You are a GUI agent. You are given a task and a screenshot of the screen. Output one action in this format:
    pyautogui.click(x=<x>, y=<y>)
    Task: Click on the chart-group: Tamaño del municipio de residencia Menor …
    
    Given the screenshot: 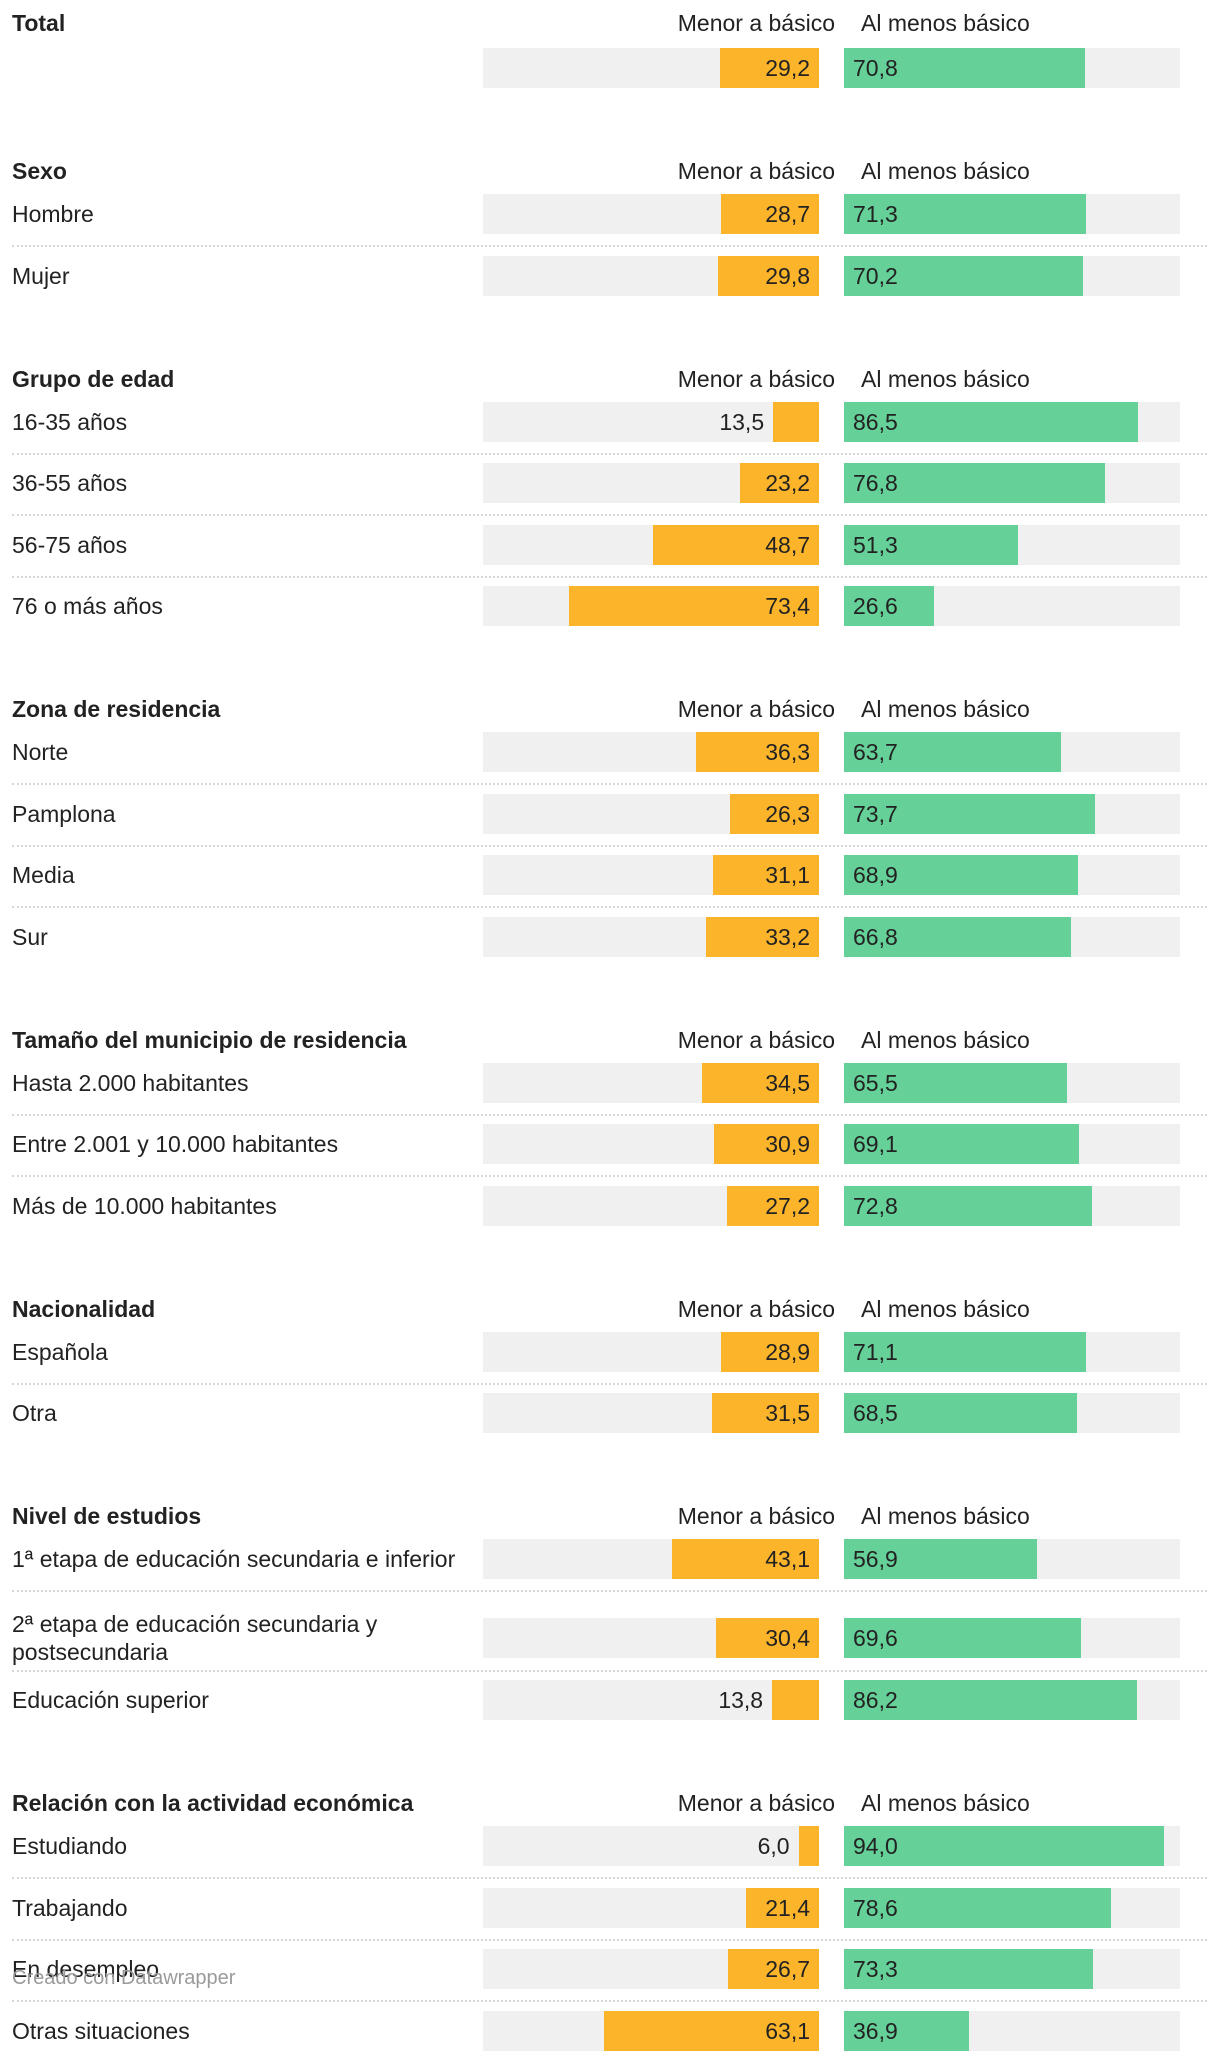 What is the action you would take?
    pyautogui.click(x=610, y=1130)
    